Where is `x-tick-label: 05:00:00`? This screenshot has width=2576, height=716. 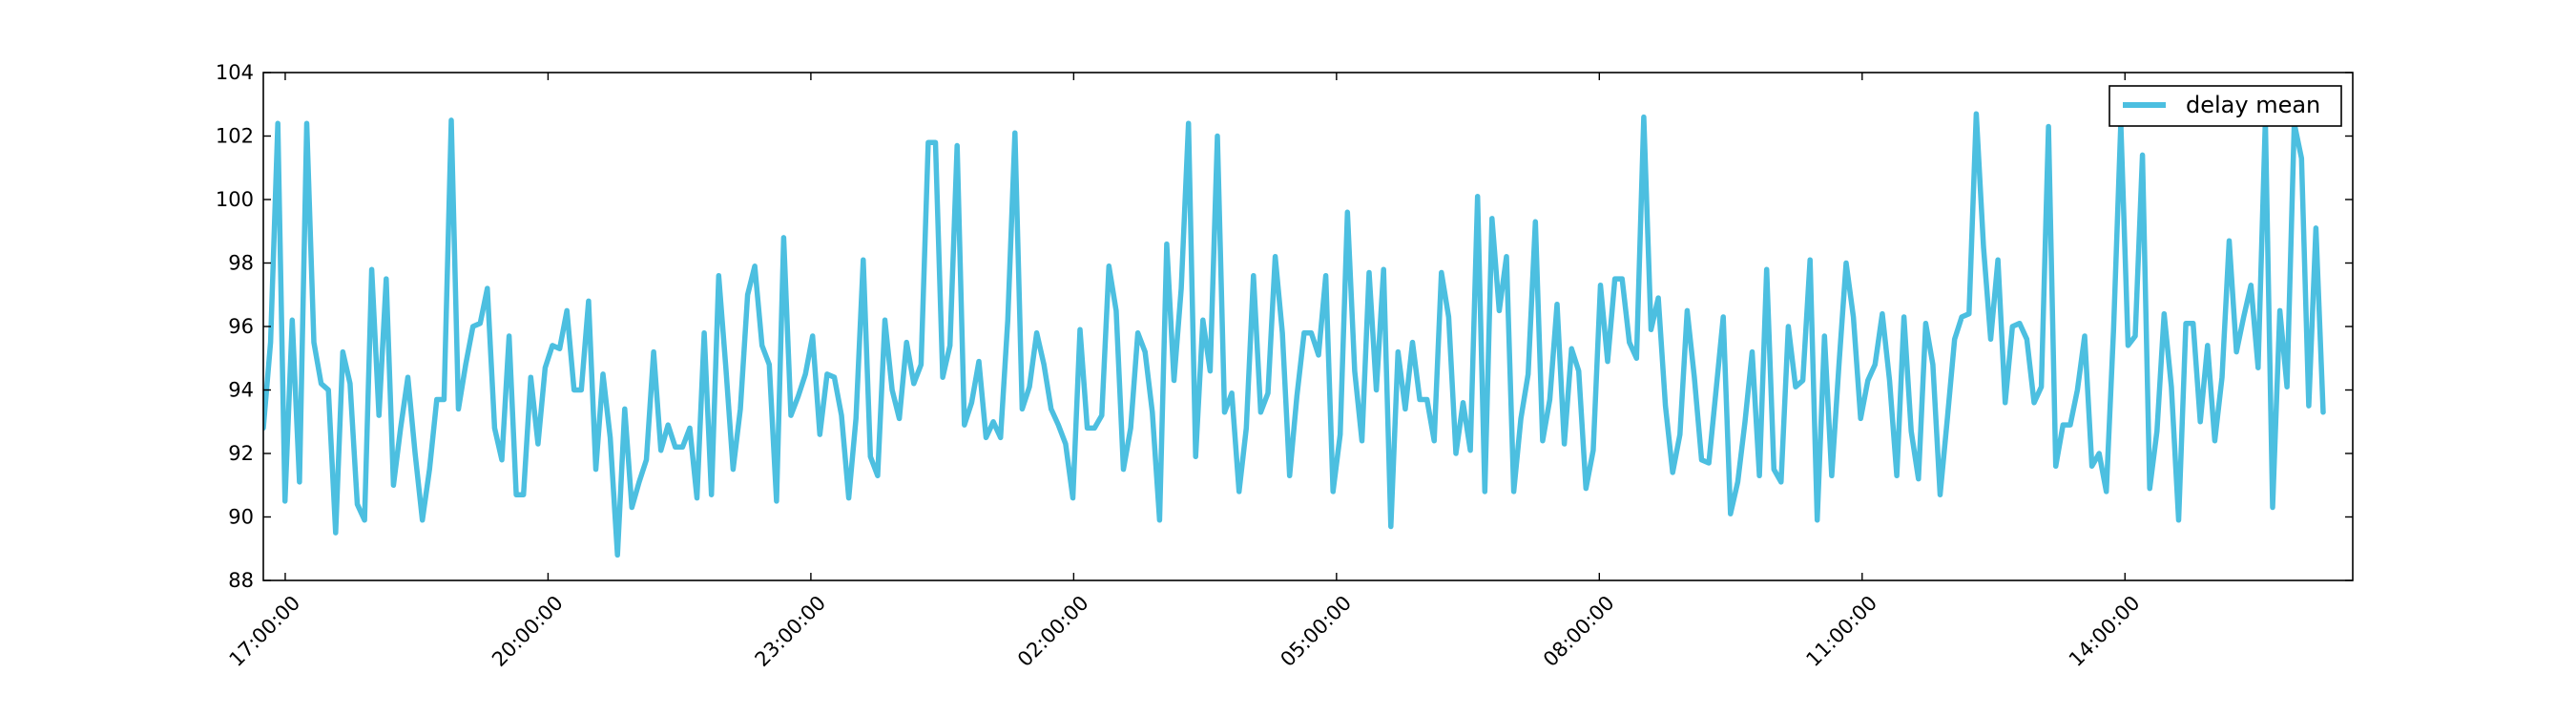 x-tick-label: 05:00:00 is located at coordinates (1316, 631).